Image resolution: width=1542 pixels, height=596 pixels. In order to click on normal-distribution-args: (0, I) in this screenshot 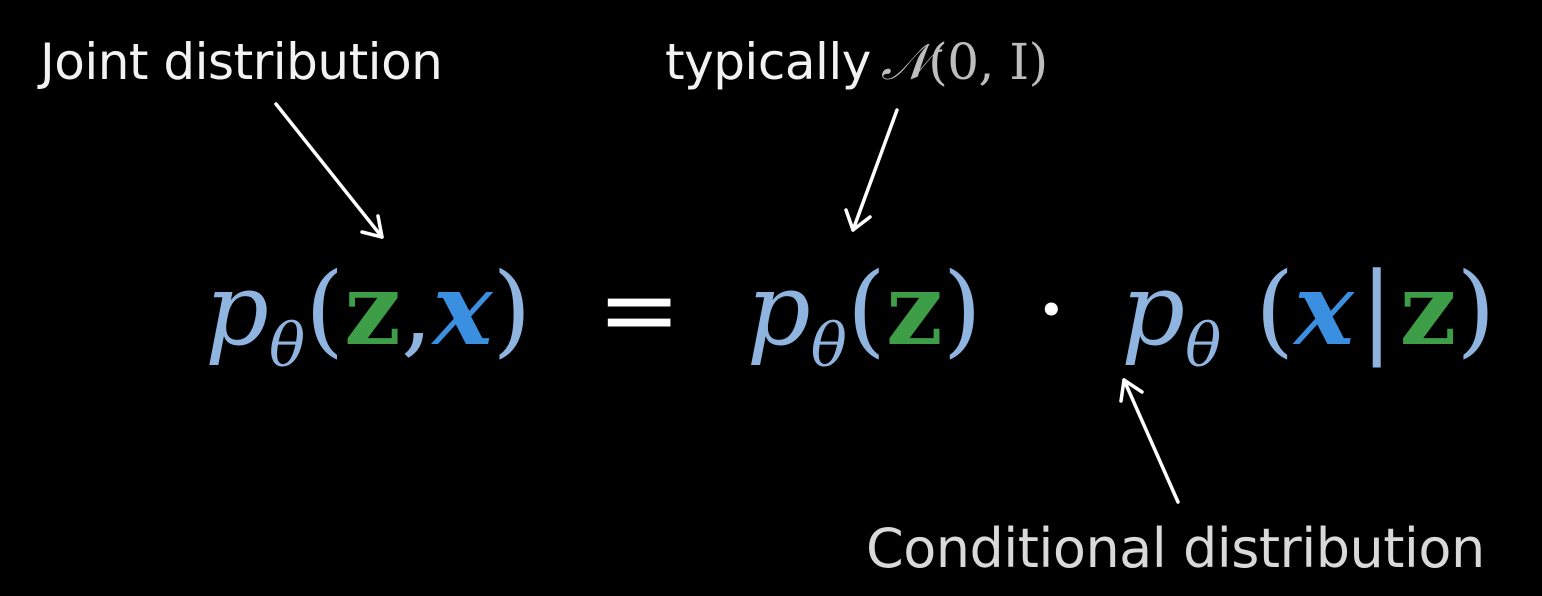, I will do `click(988, 62)`.